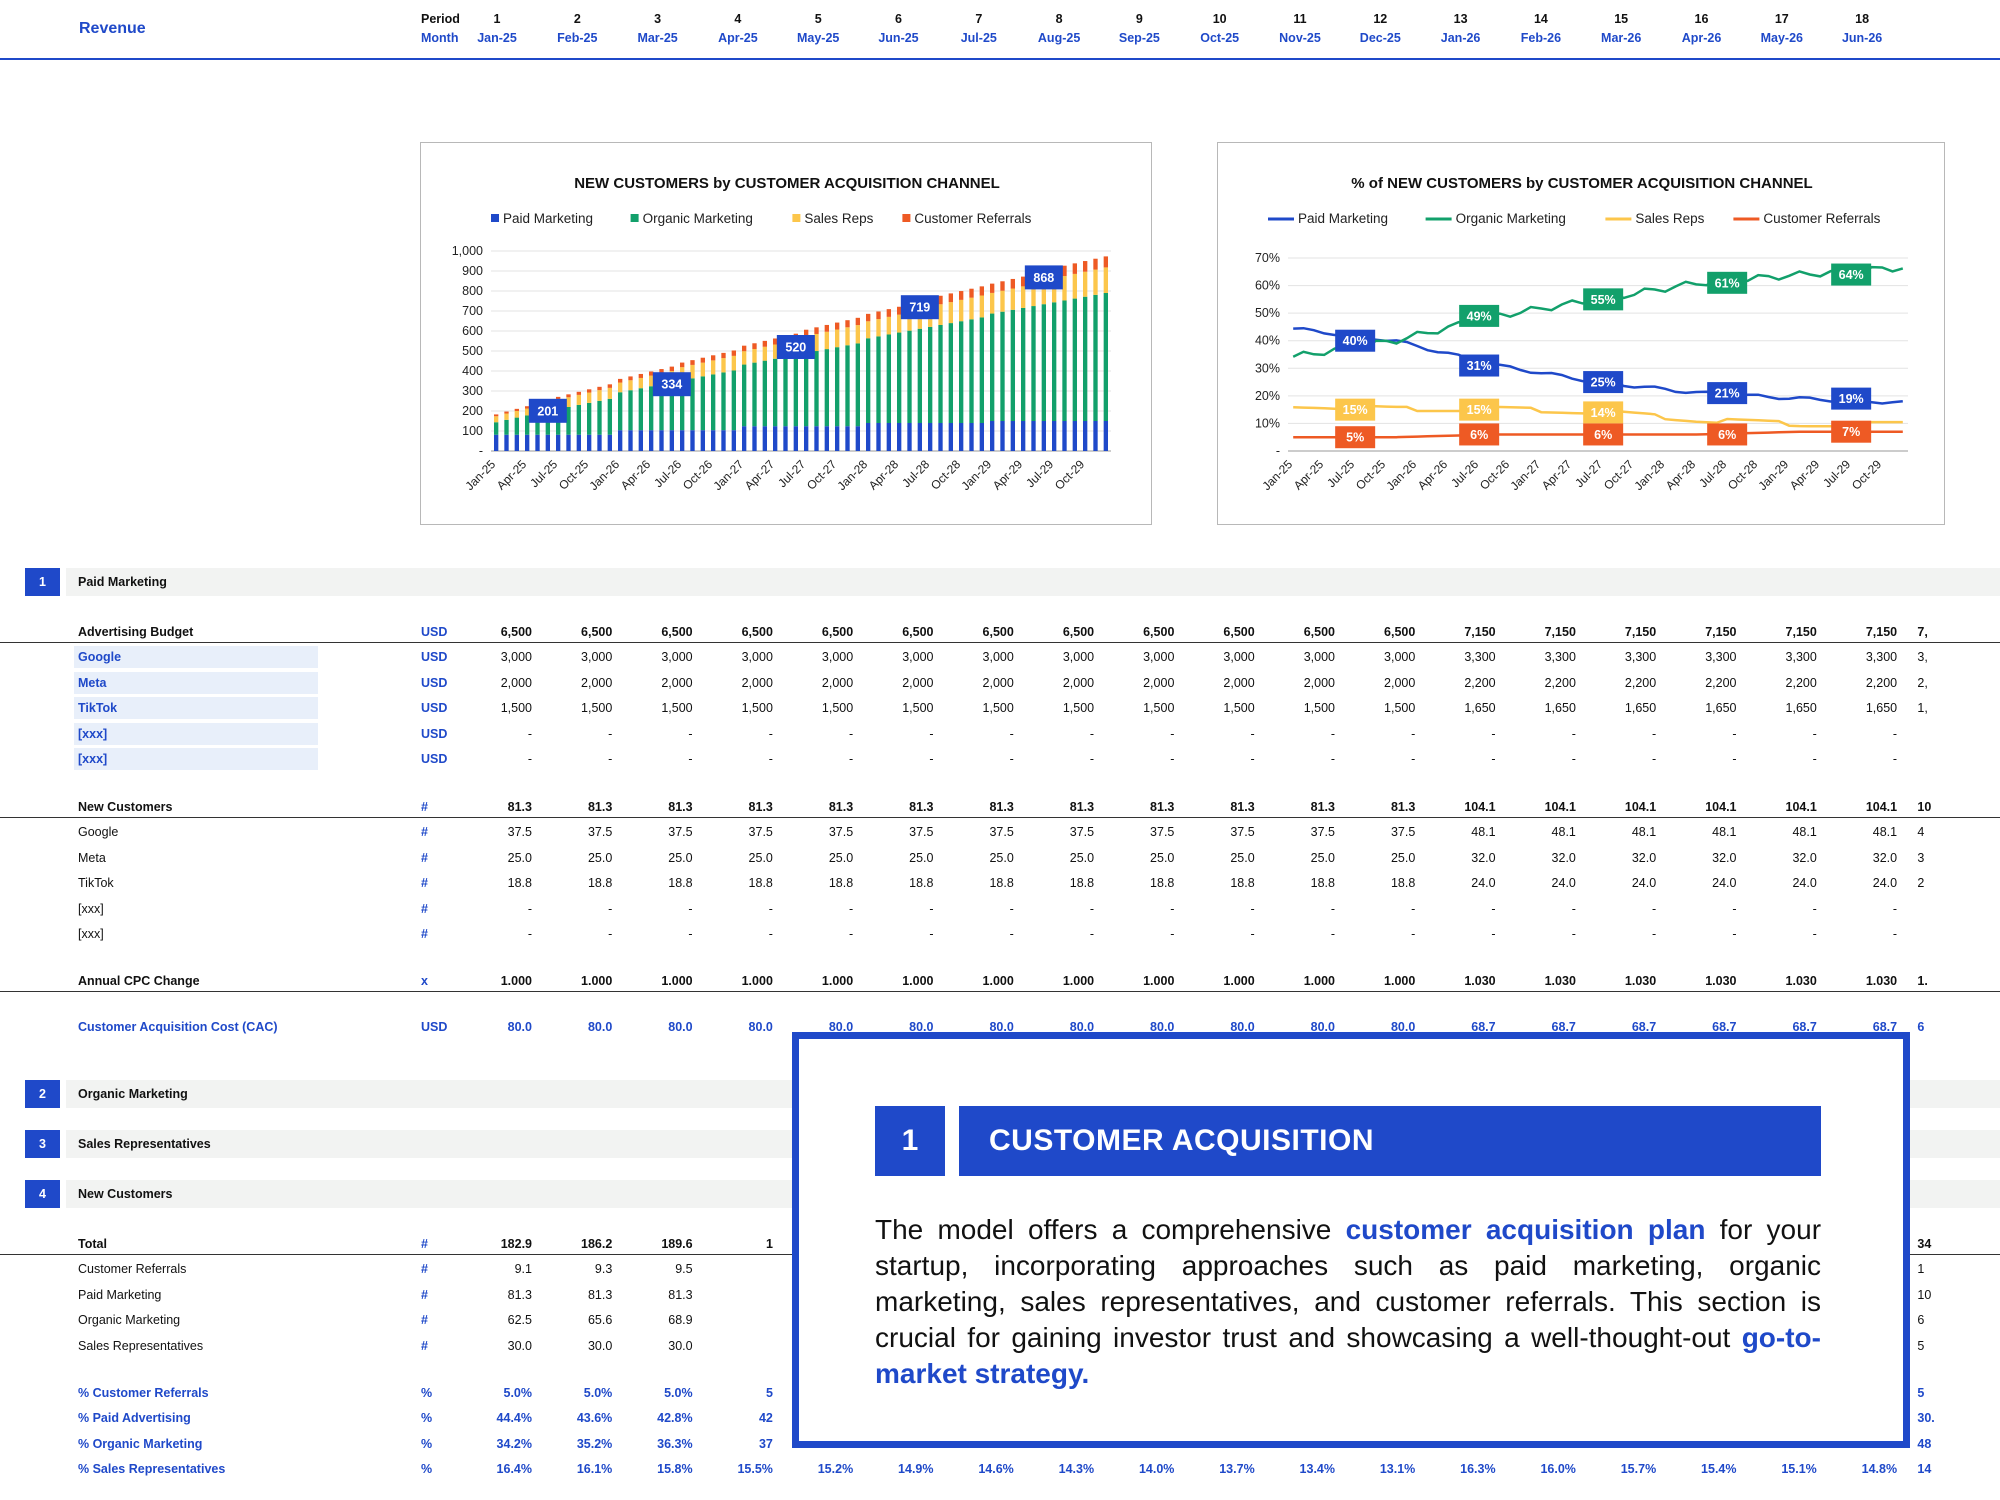 This screenshot has height=1500, width=2000. Describe the element at coordinates (680, 1320) in the screenshot. I see `table-cell: 68.9` at that location.